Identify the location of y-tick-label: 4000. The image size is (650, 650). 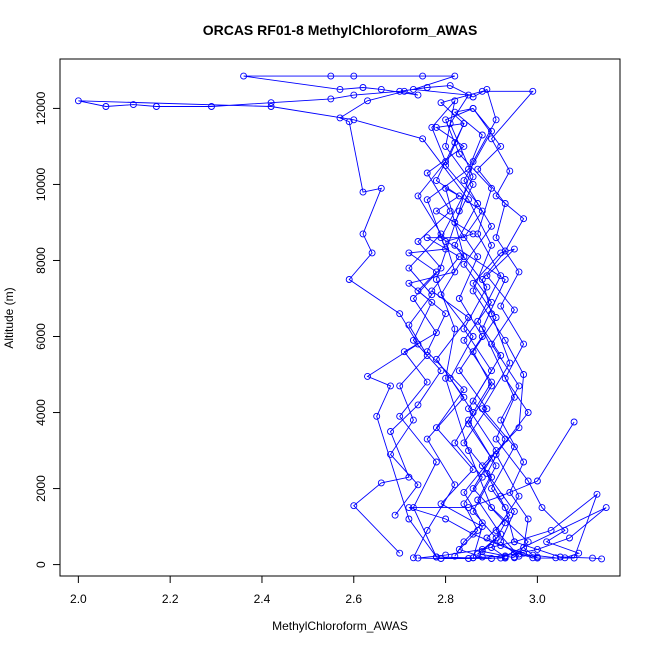
(41, 412).